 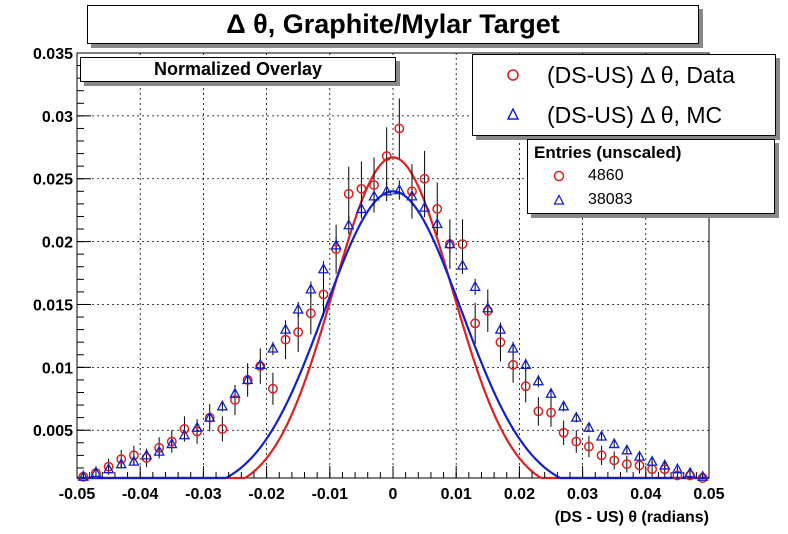 I want to click on entries-box: Entries (unscaled) 4860 38083, so click(x=651, y=176).